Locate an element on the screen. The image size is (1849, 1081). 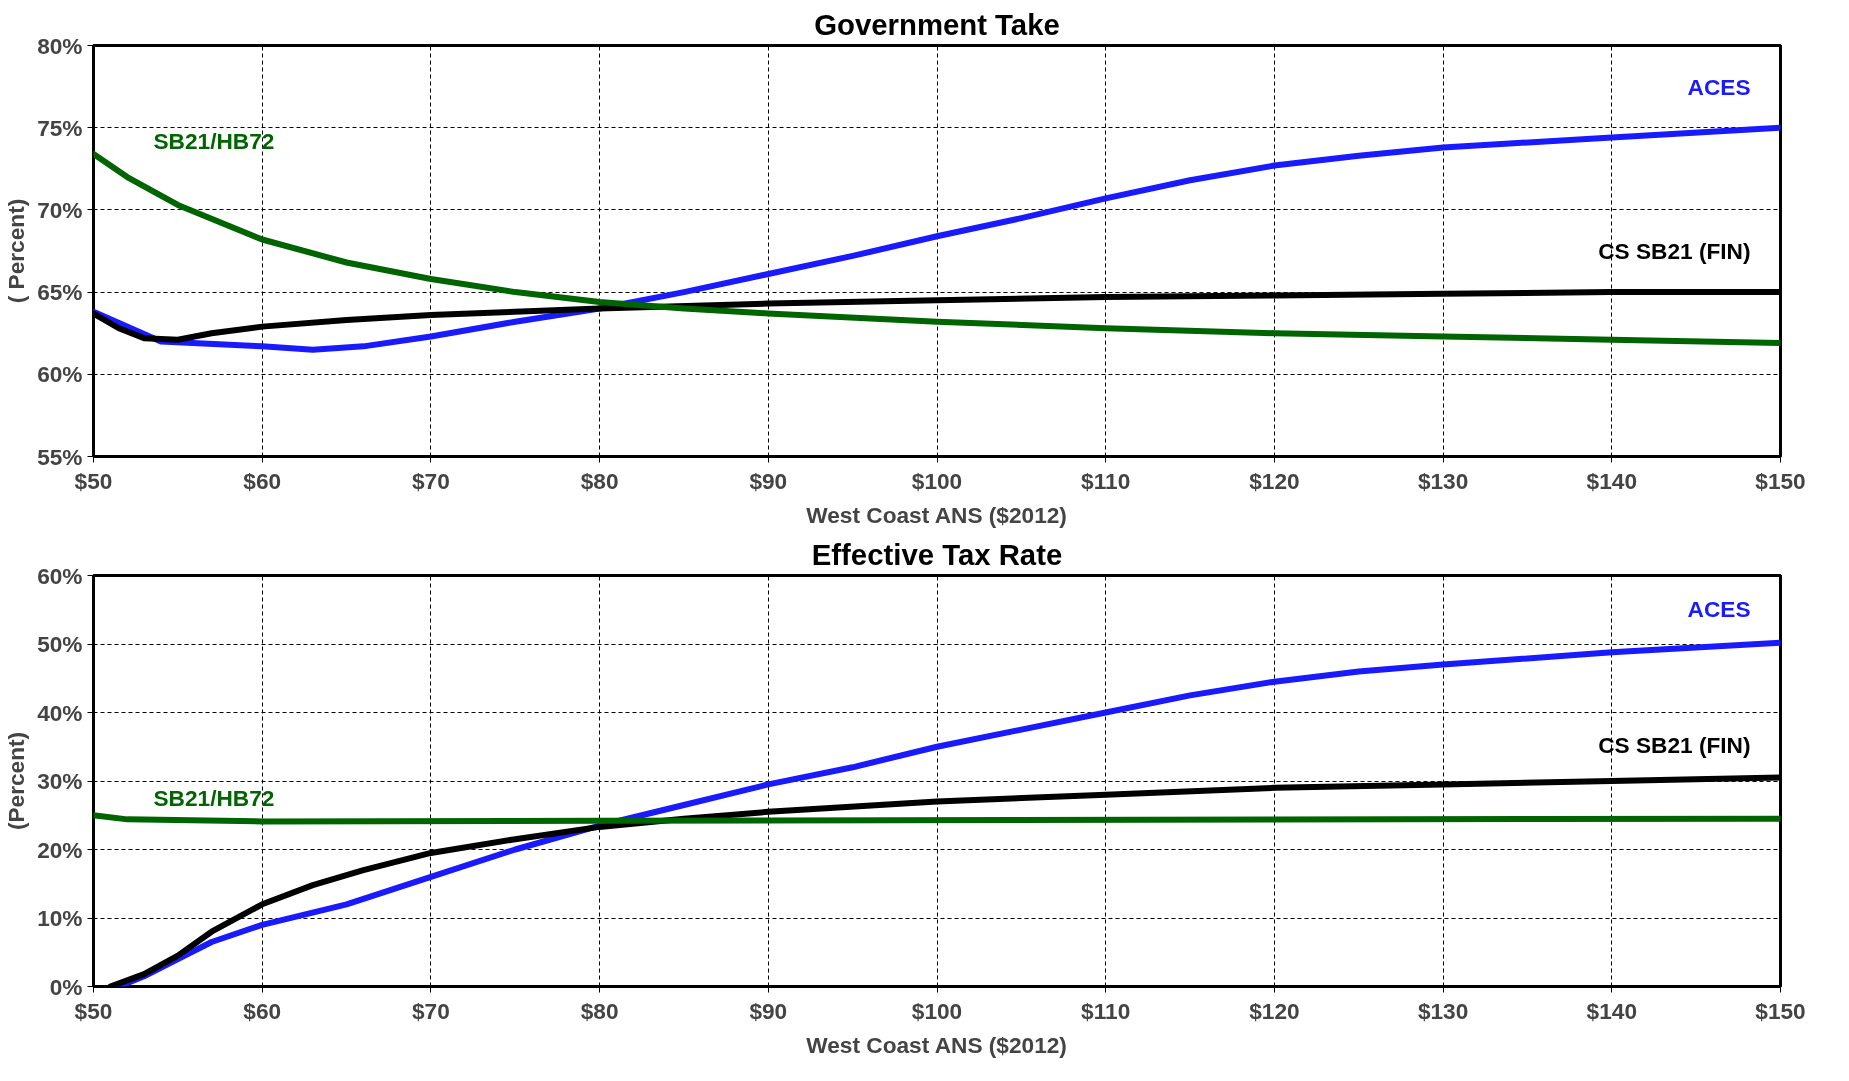
y-tick-label: 70% is located at coordinates (60, 209).